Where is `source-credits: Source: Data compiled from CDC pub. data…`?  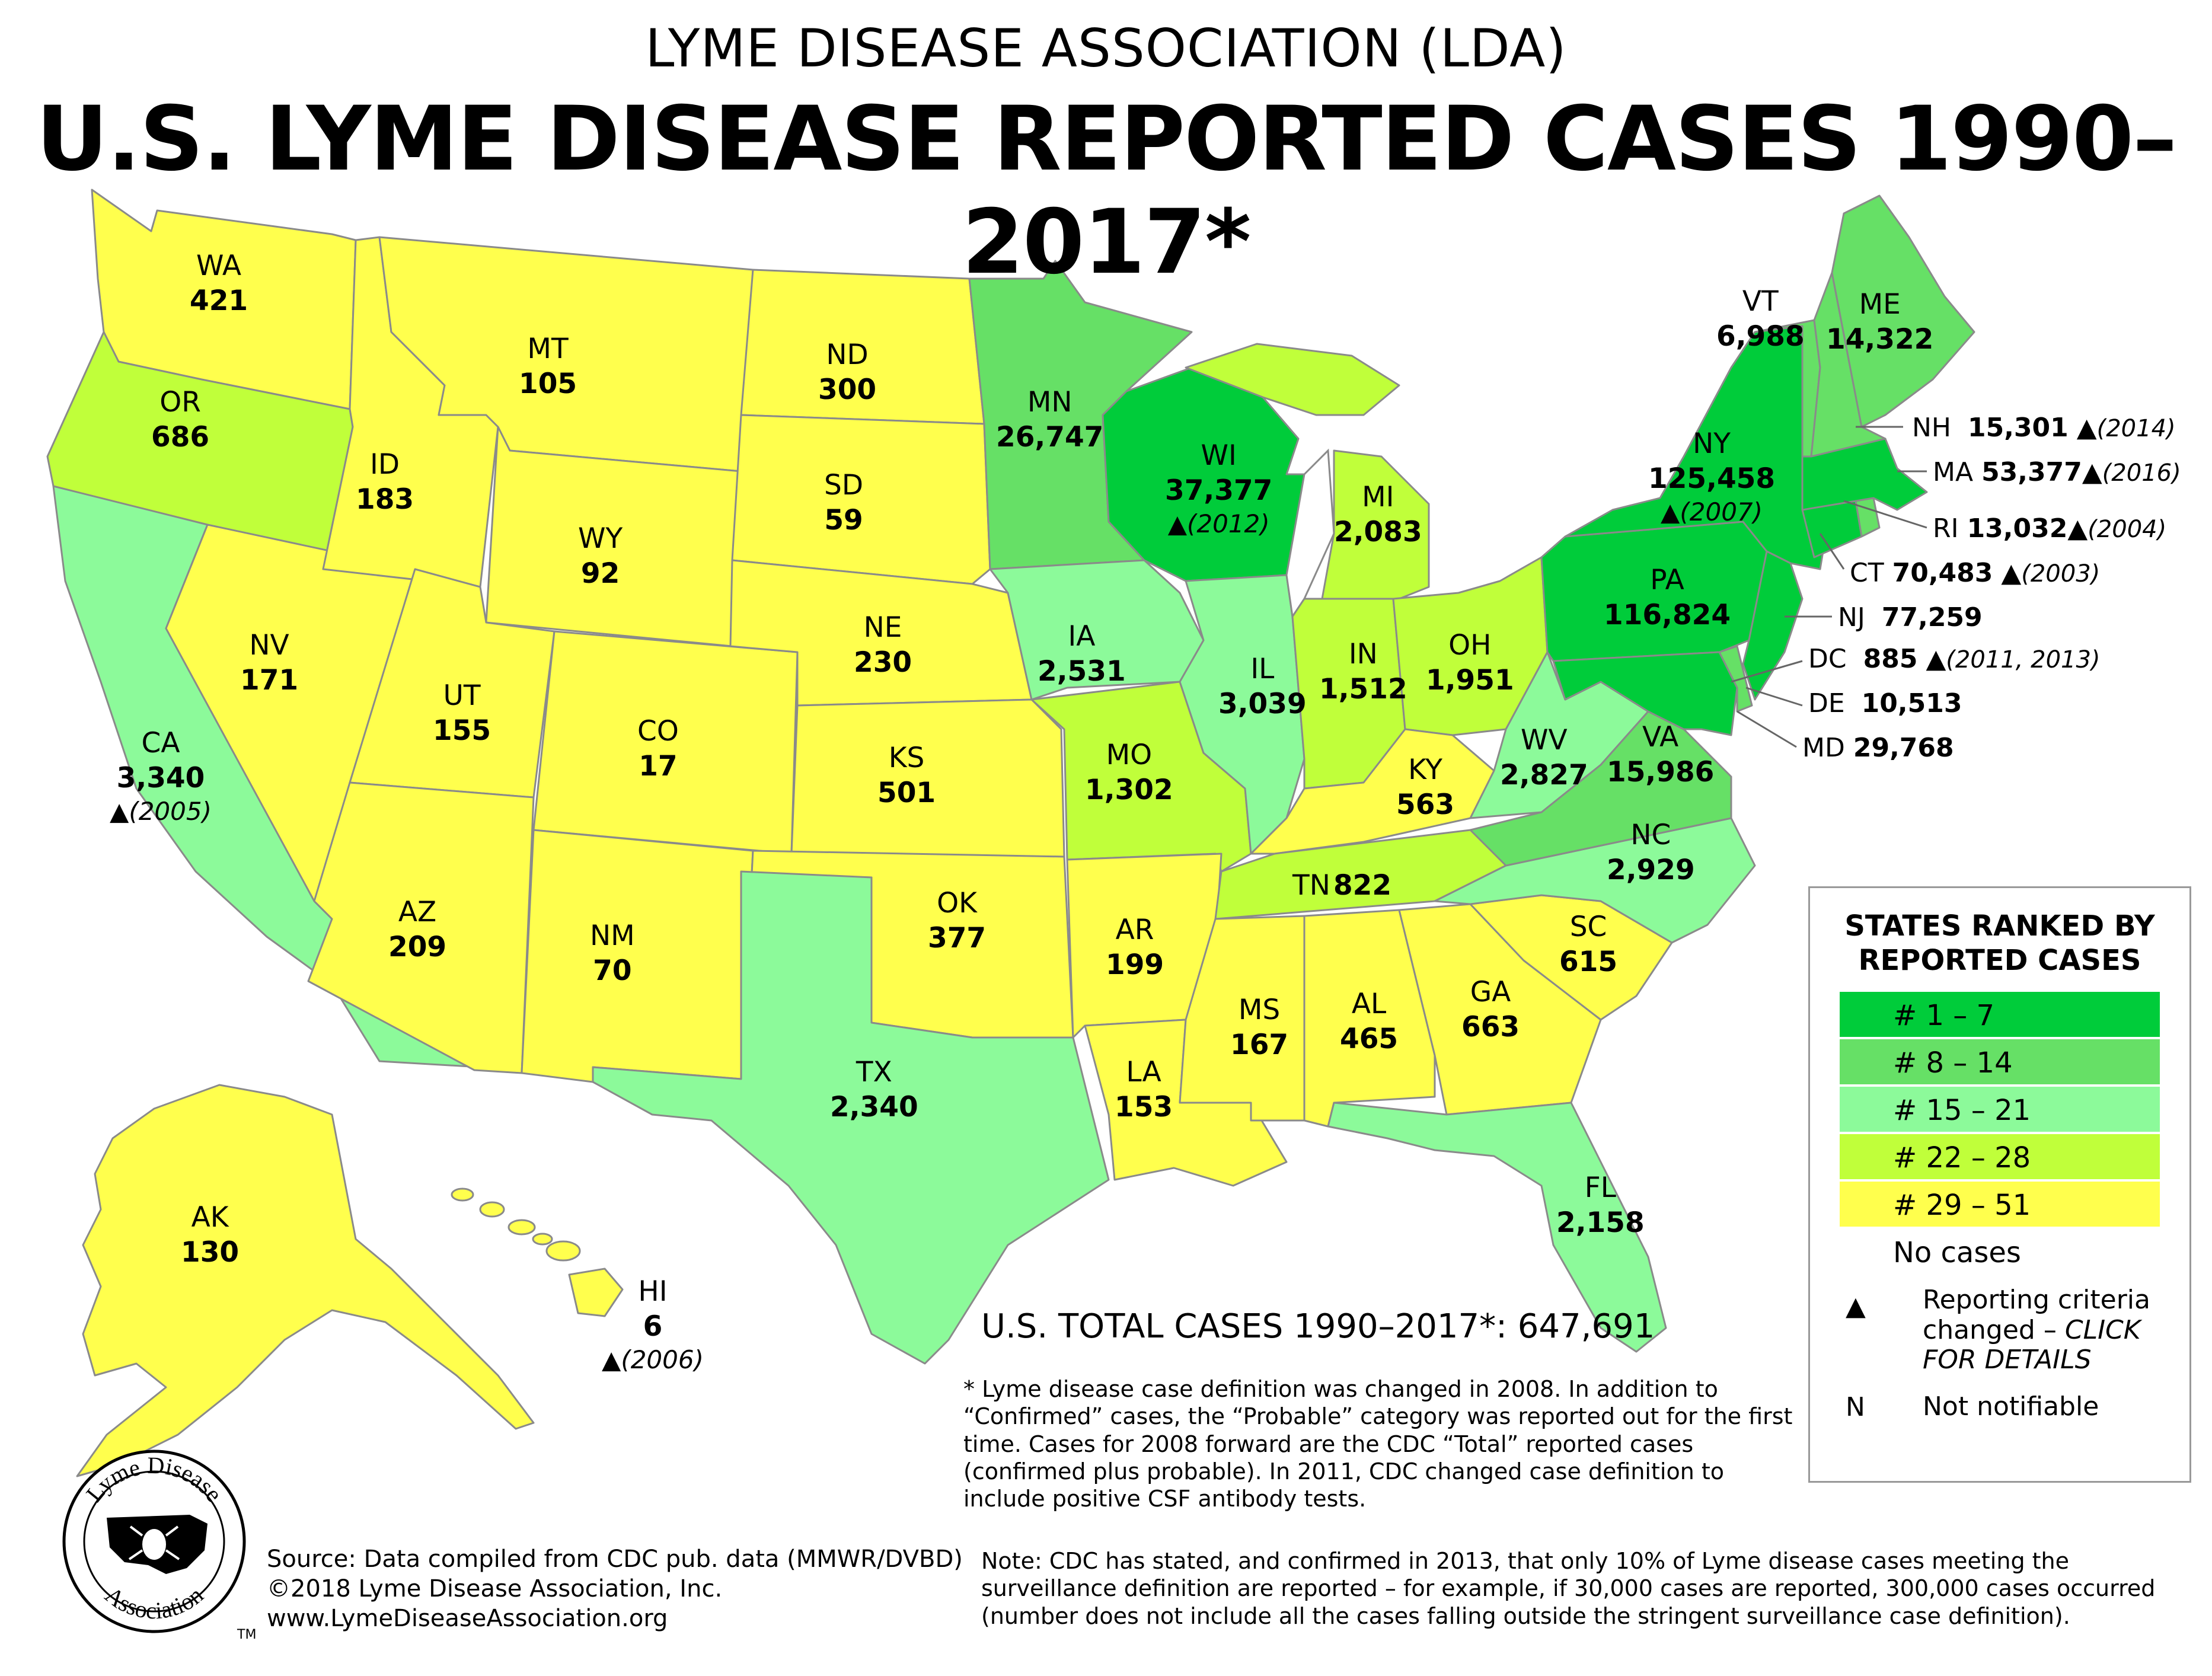
source-credits: Source: Data compiled from CDC pub. data… is located at coordinates (615, 1589).